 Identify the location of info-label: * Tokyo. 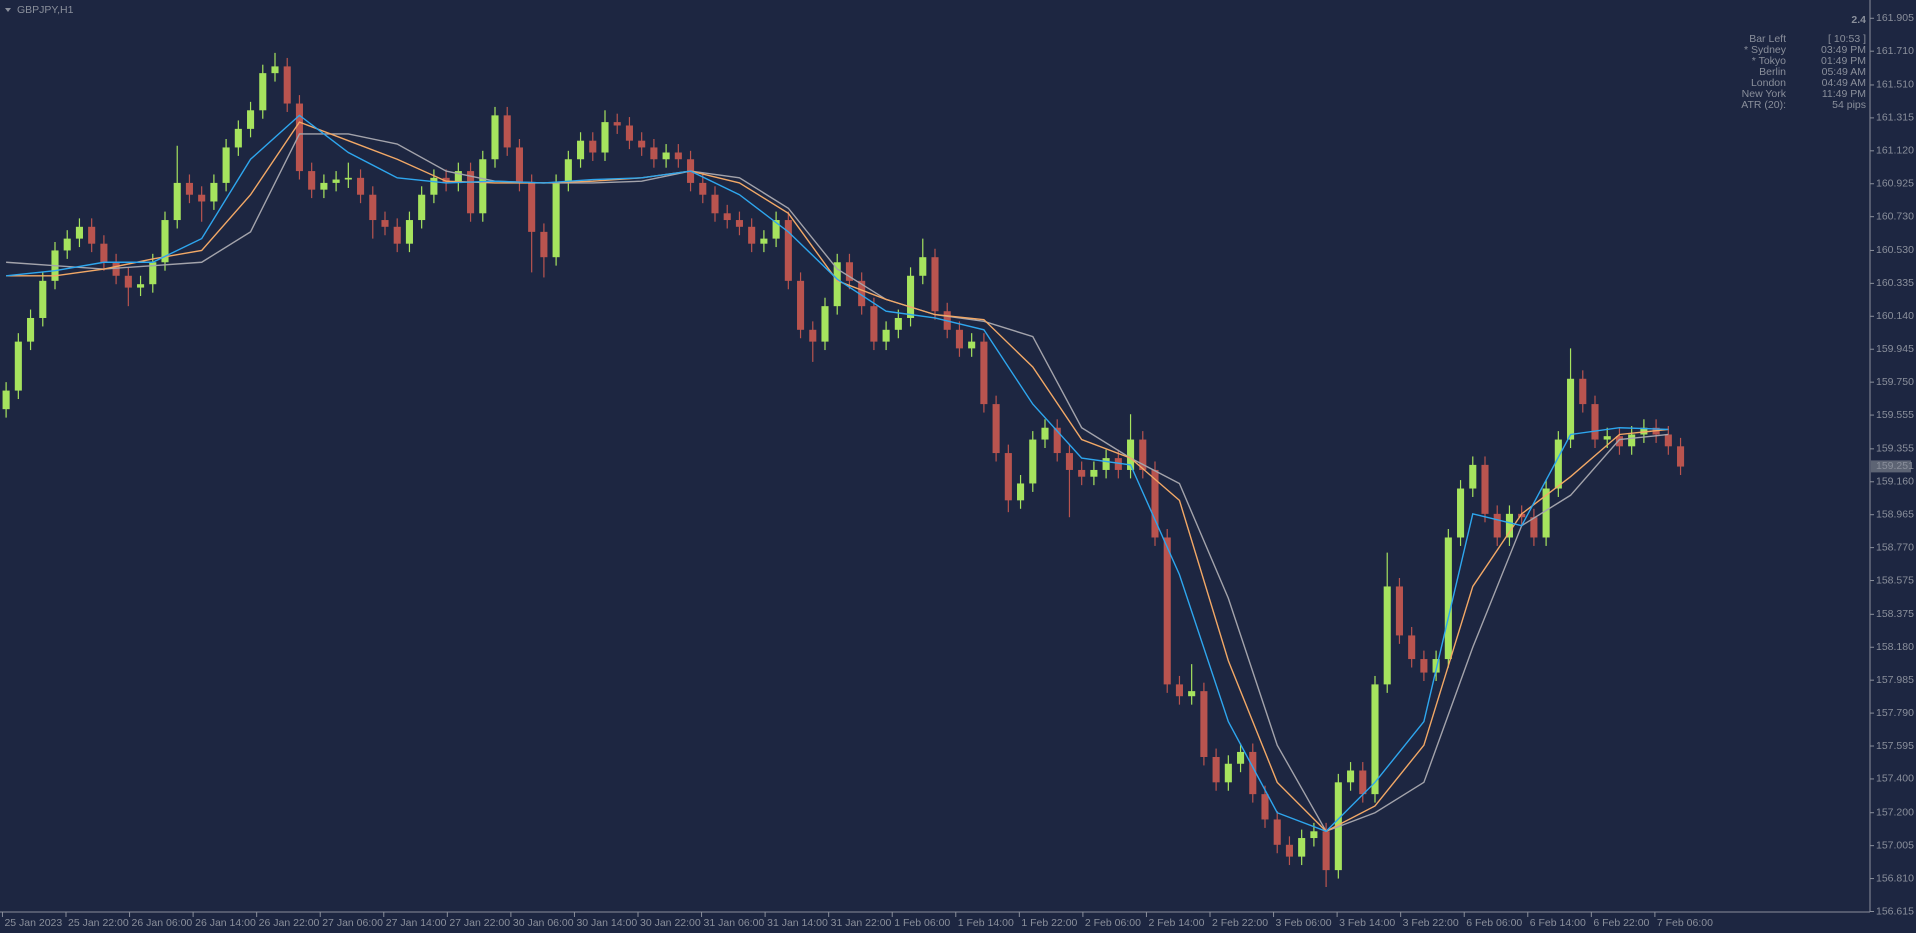
(1769, 61).